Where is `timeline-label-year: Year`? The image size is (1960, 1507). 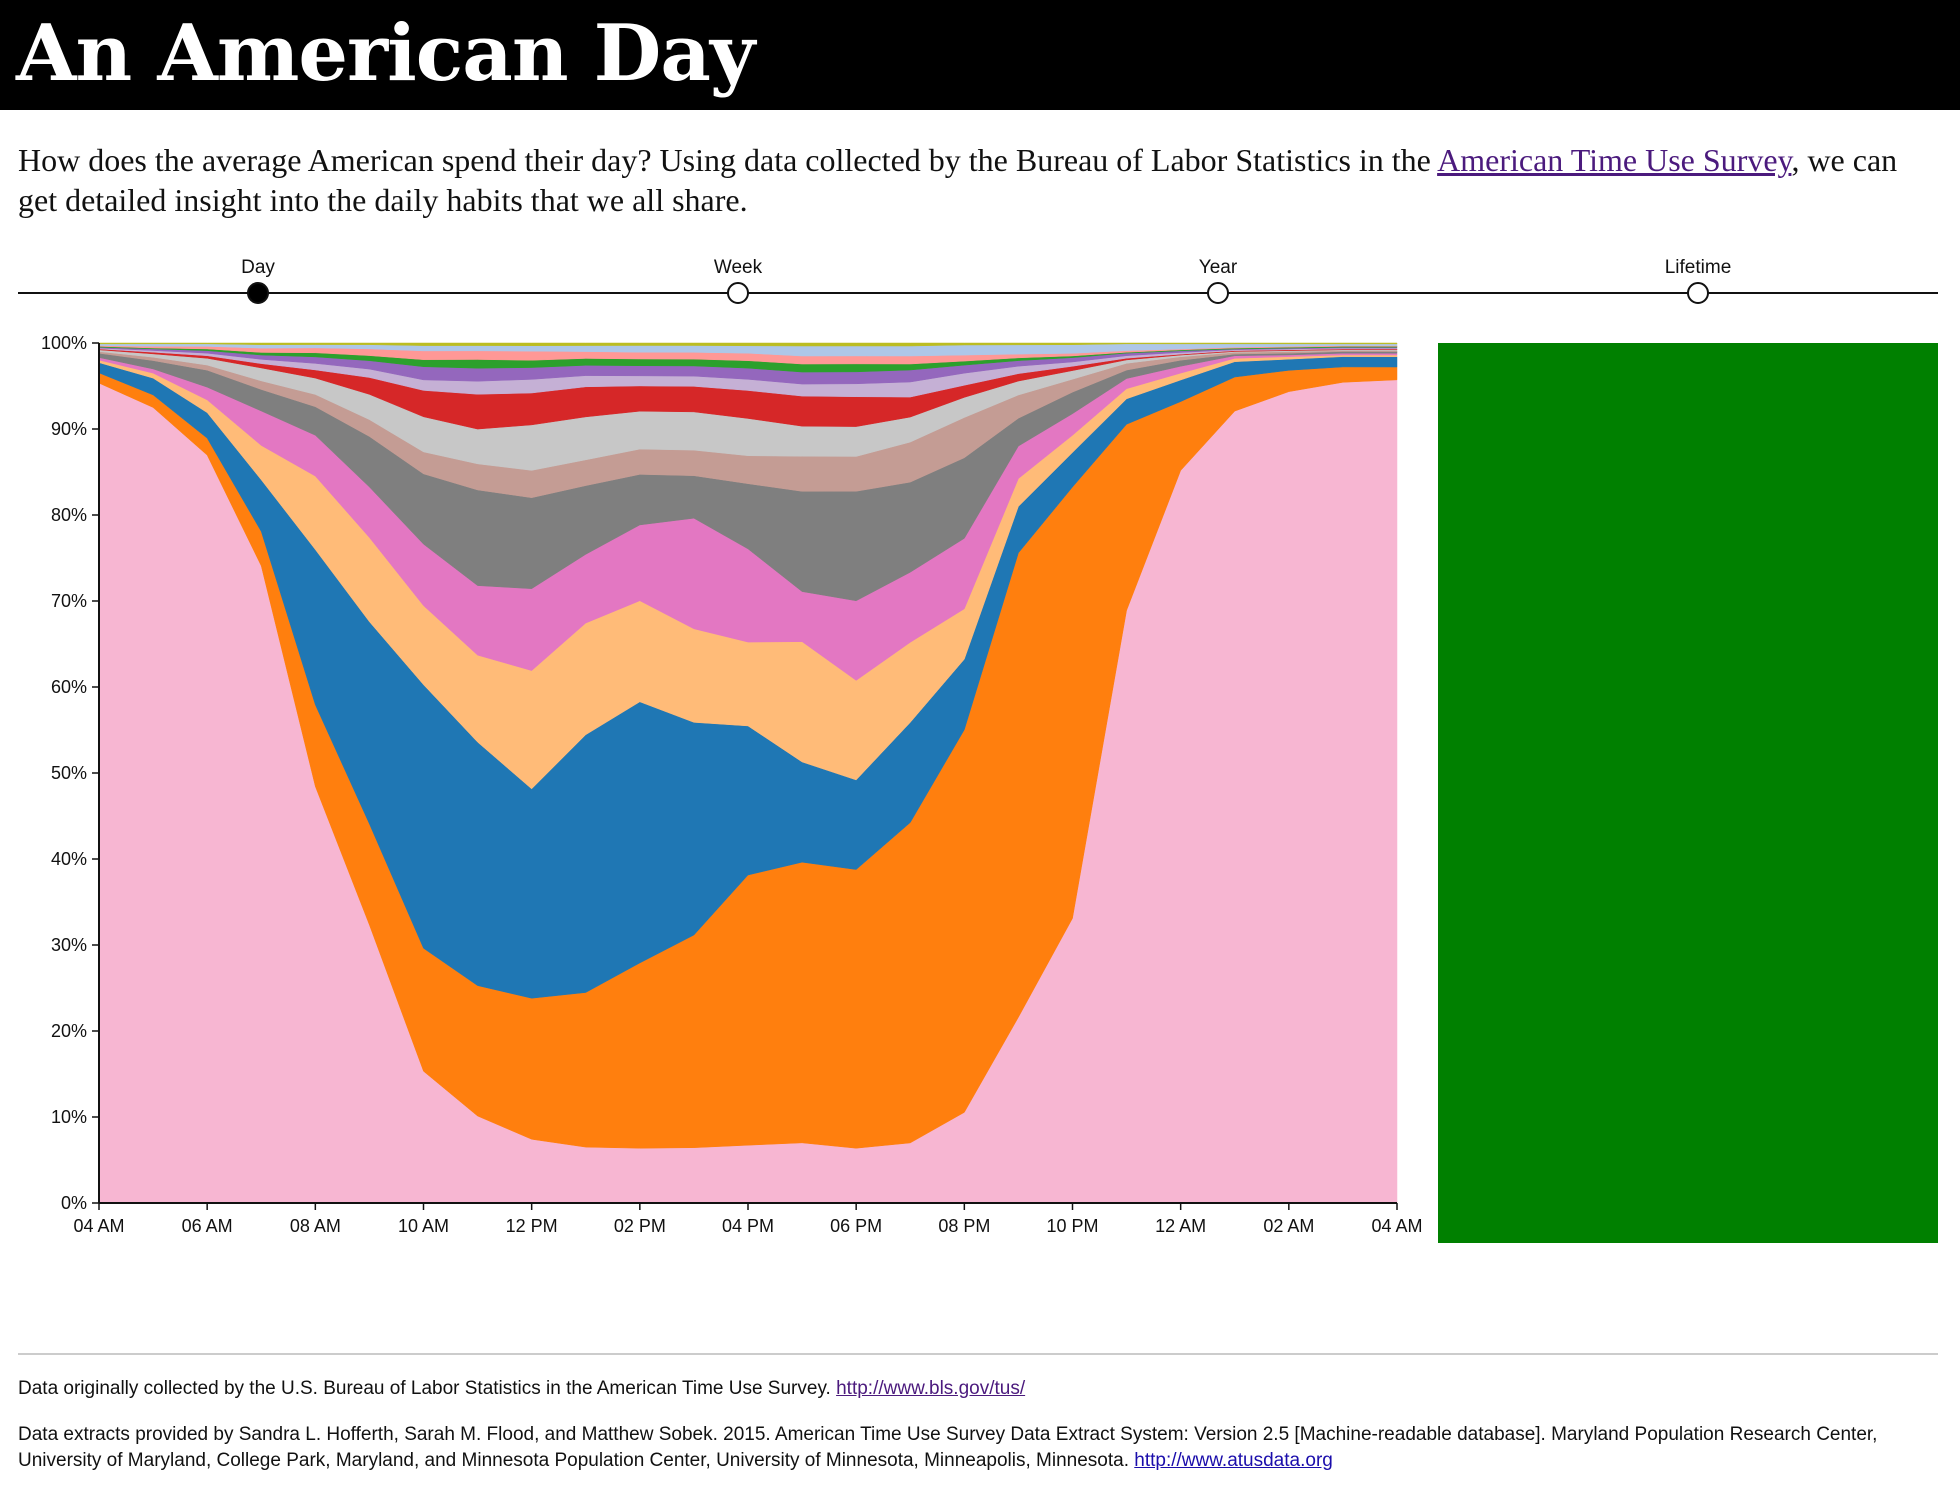 timeline-label-year: Year is located at coordinates (1218, 267).